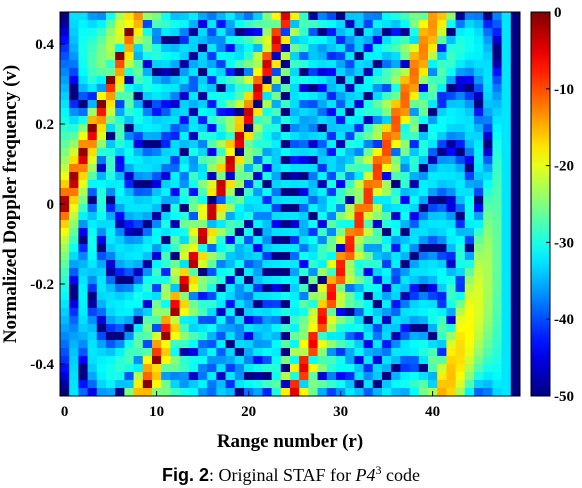 The height and width of the screenshot is (488, 582). Describe the element at coordinates (51, 205) in the screenshot. I see `y-tick-label: 0` at that location.